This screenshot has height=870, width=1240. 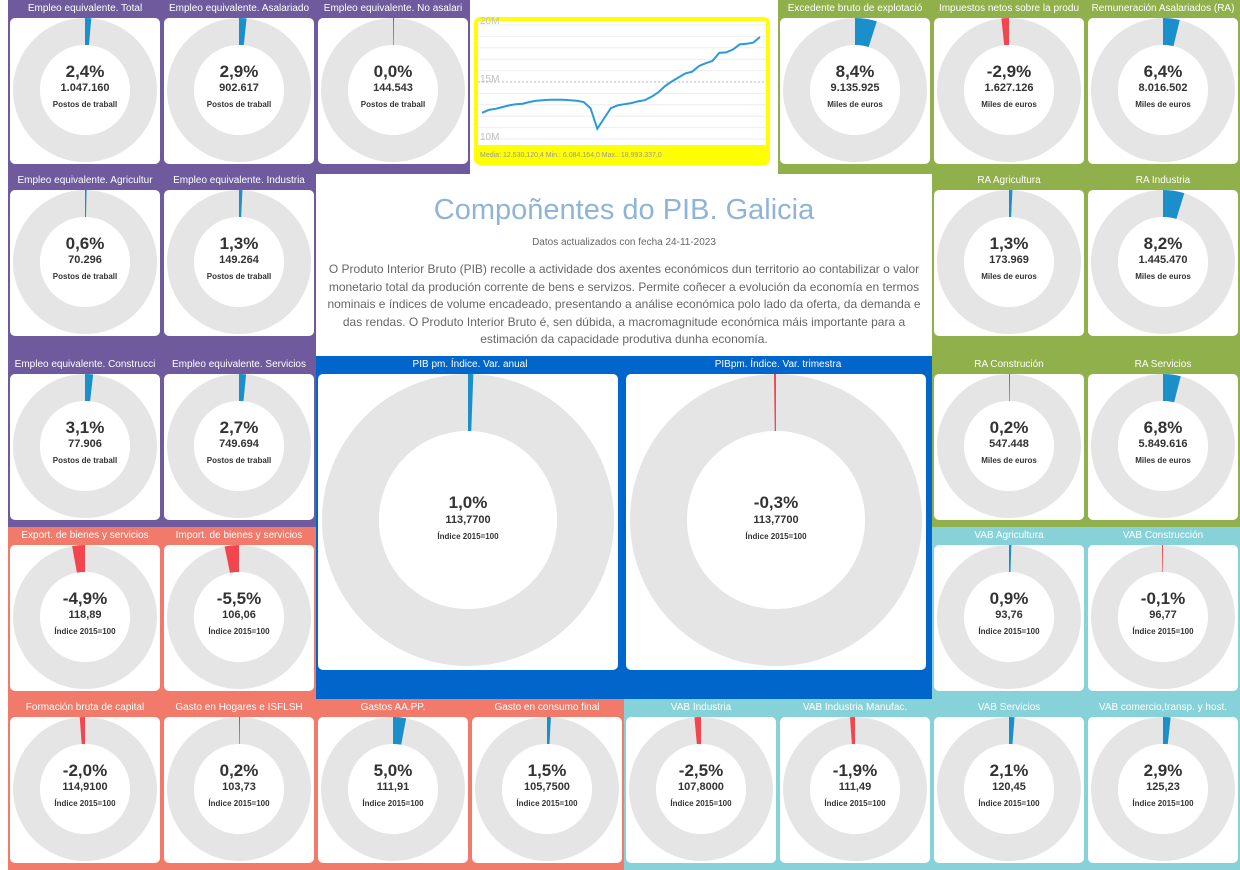 What do you see at coordinates (239, 535) in the screenshot?
I see `gauge-title: Import. de bienes y servicios` at bounding box center [239, 535].